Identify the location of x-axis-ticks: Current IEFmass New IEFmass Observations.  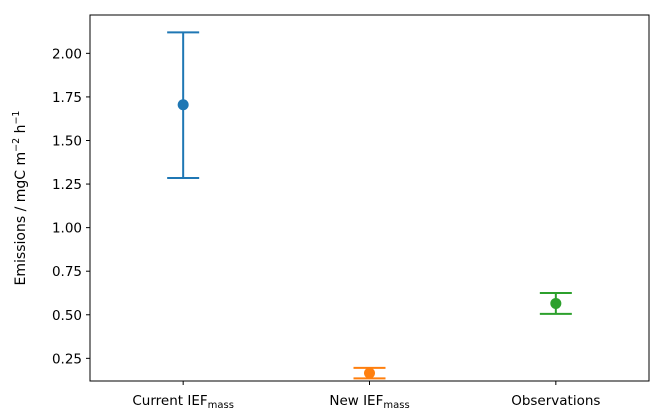
(366, 395).